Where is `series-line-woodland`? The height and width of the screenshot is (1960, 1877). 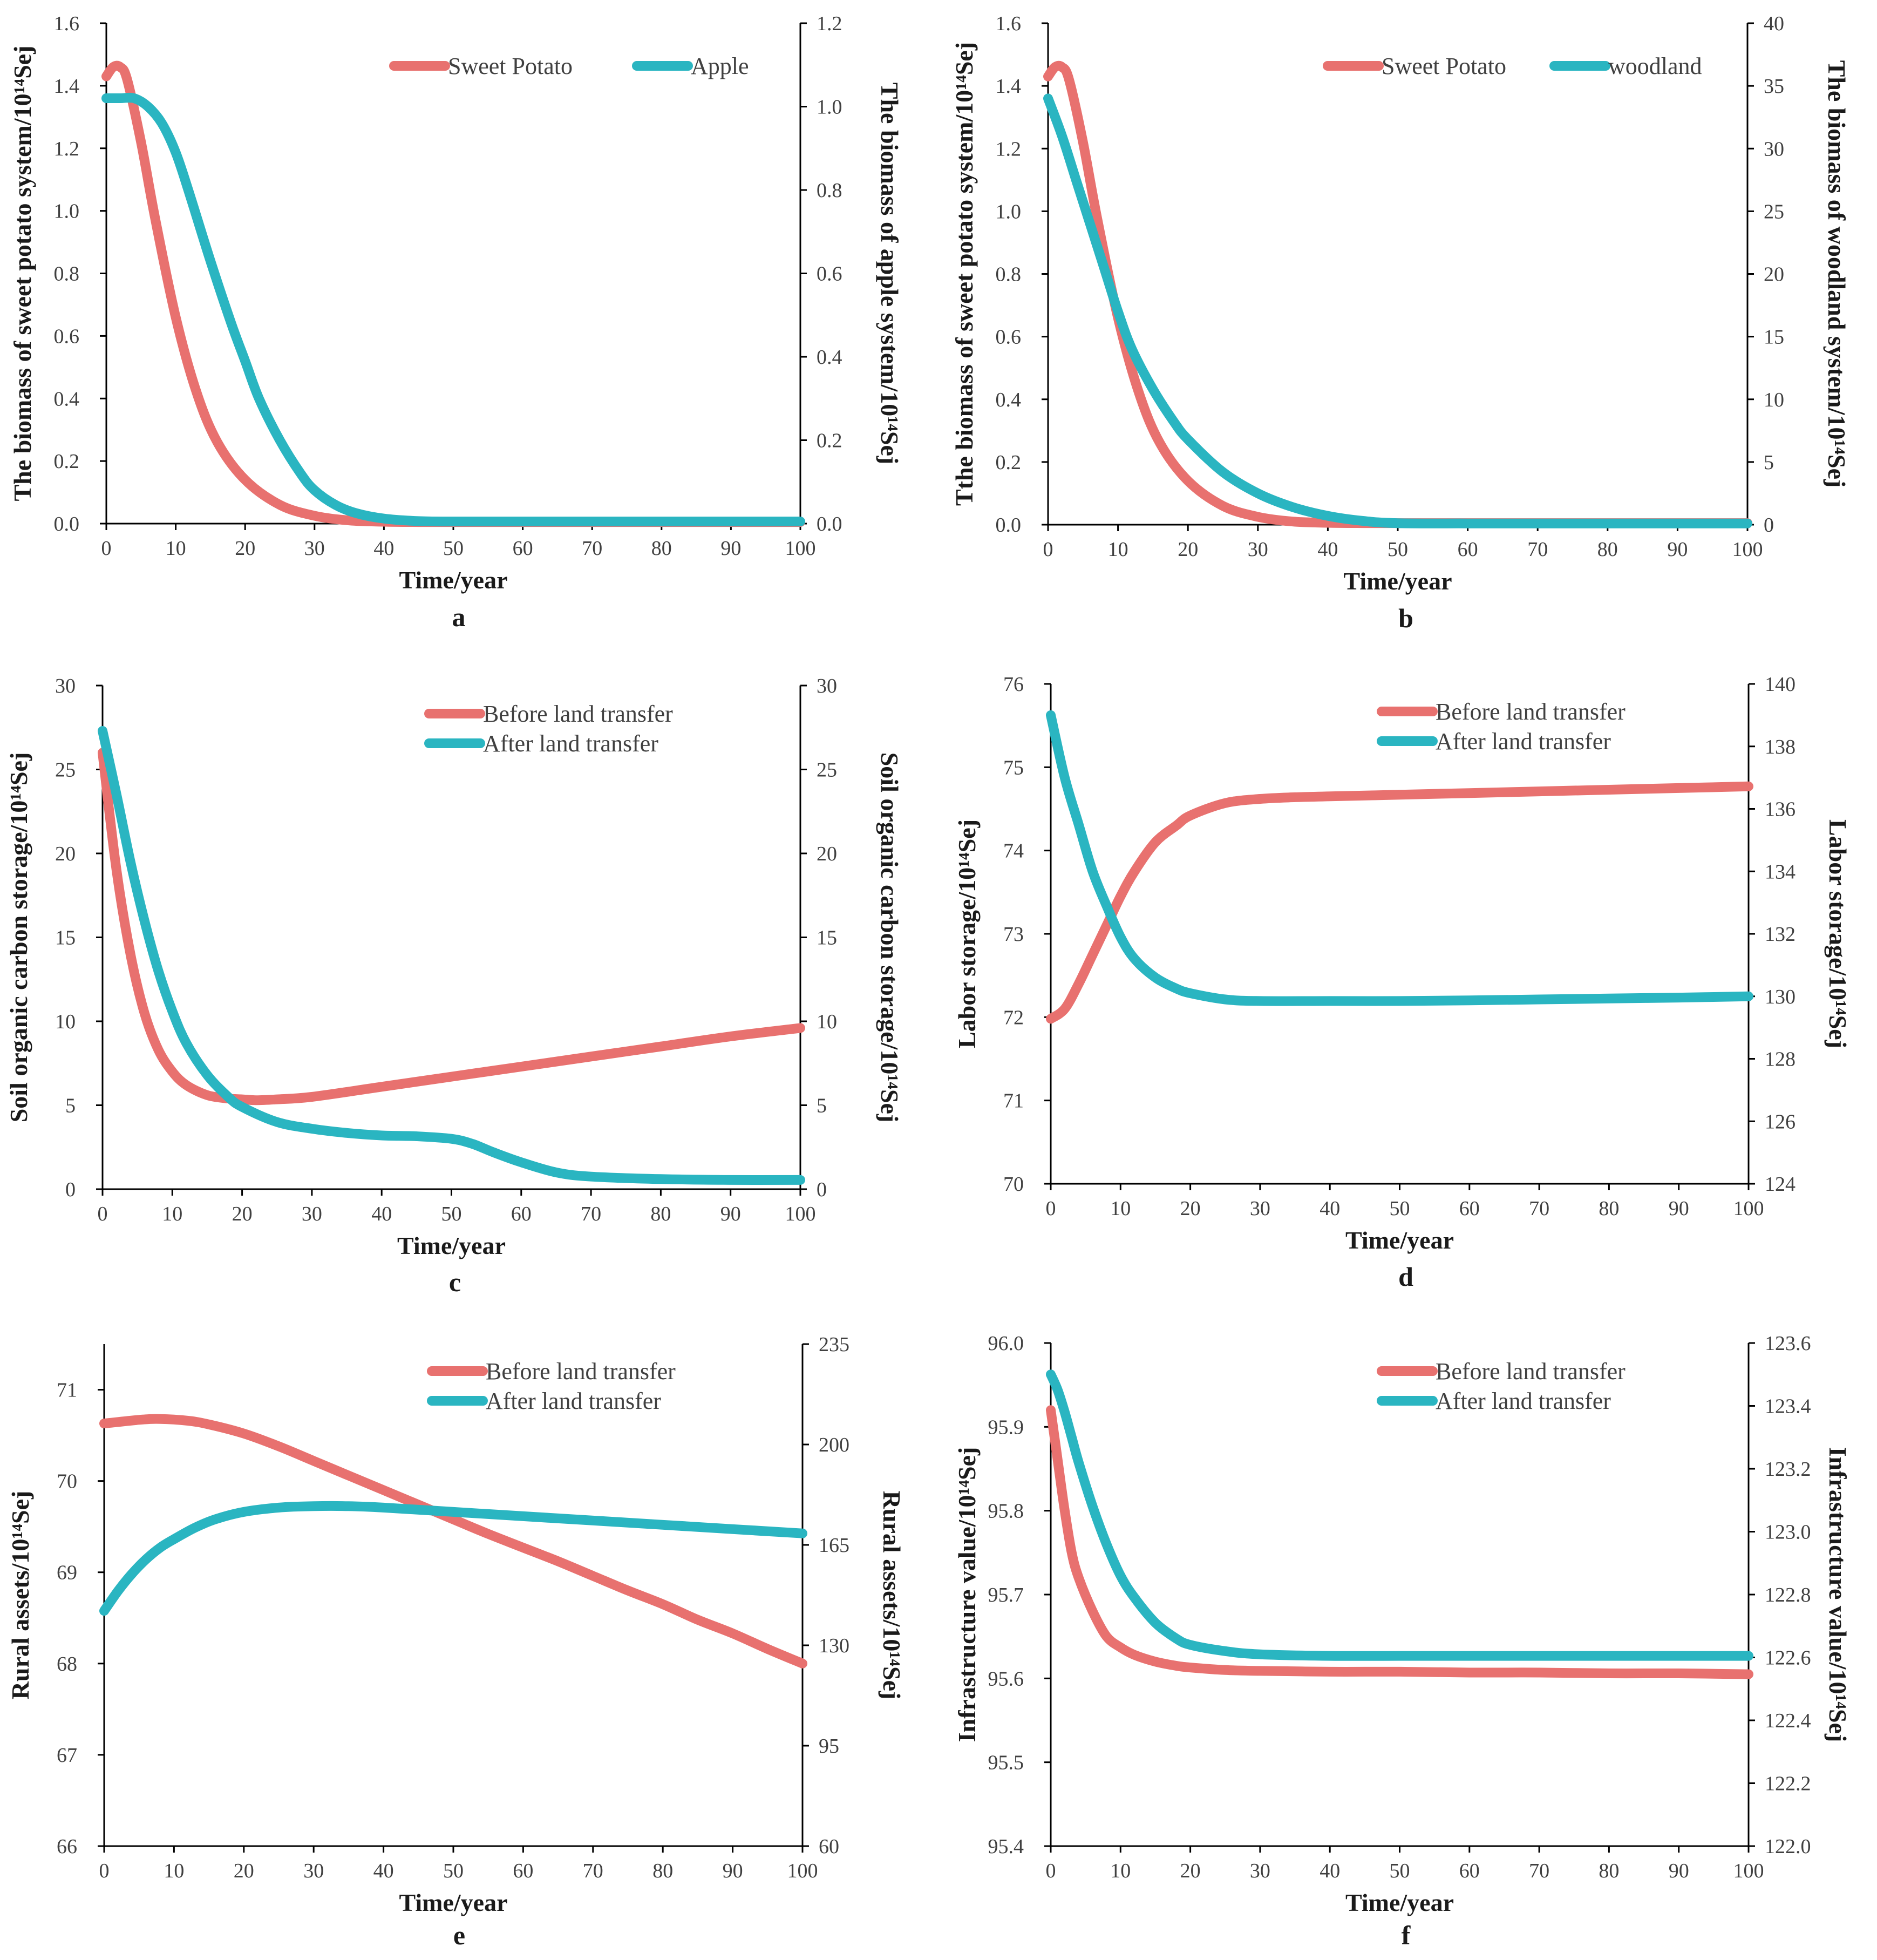
series-line-woodland is located at coordinates (1397, 310).